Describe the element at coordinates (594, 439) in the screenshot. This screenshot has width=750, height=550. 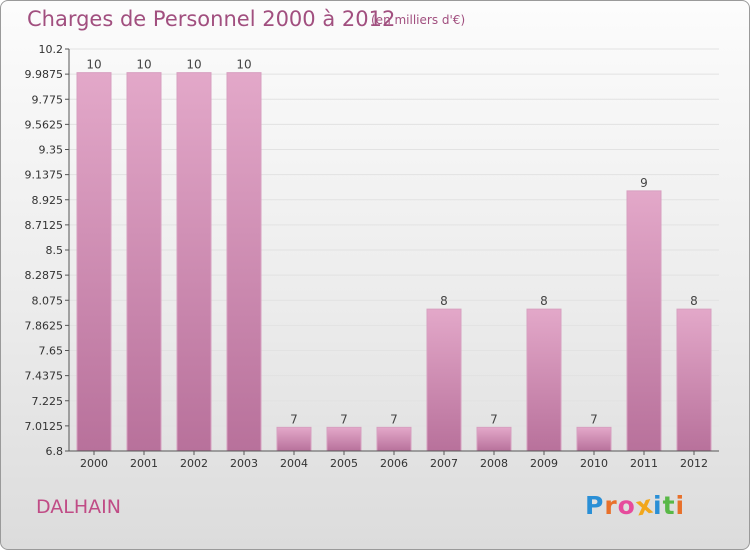
I see `bar-2010` at that location.